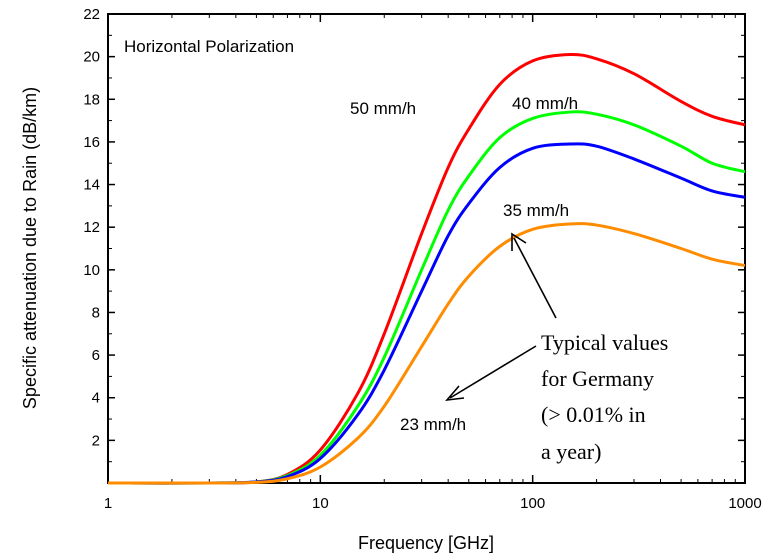 This screenshot has height=557, width=769. Describe the element at coordinates (91, 142) in the screenshot. I see `y-tick-label: 16` at that location.